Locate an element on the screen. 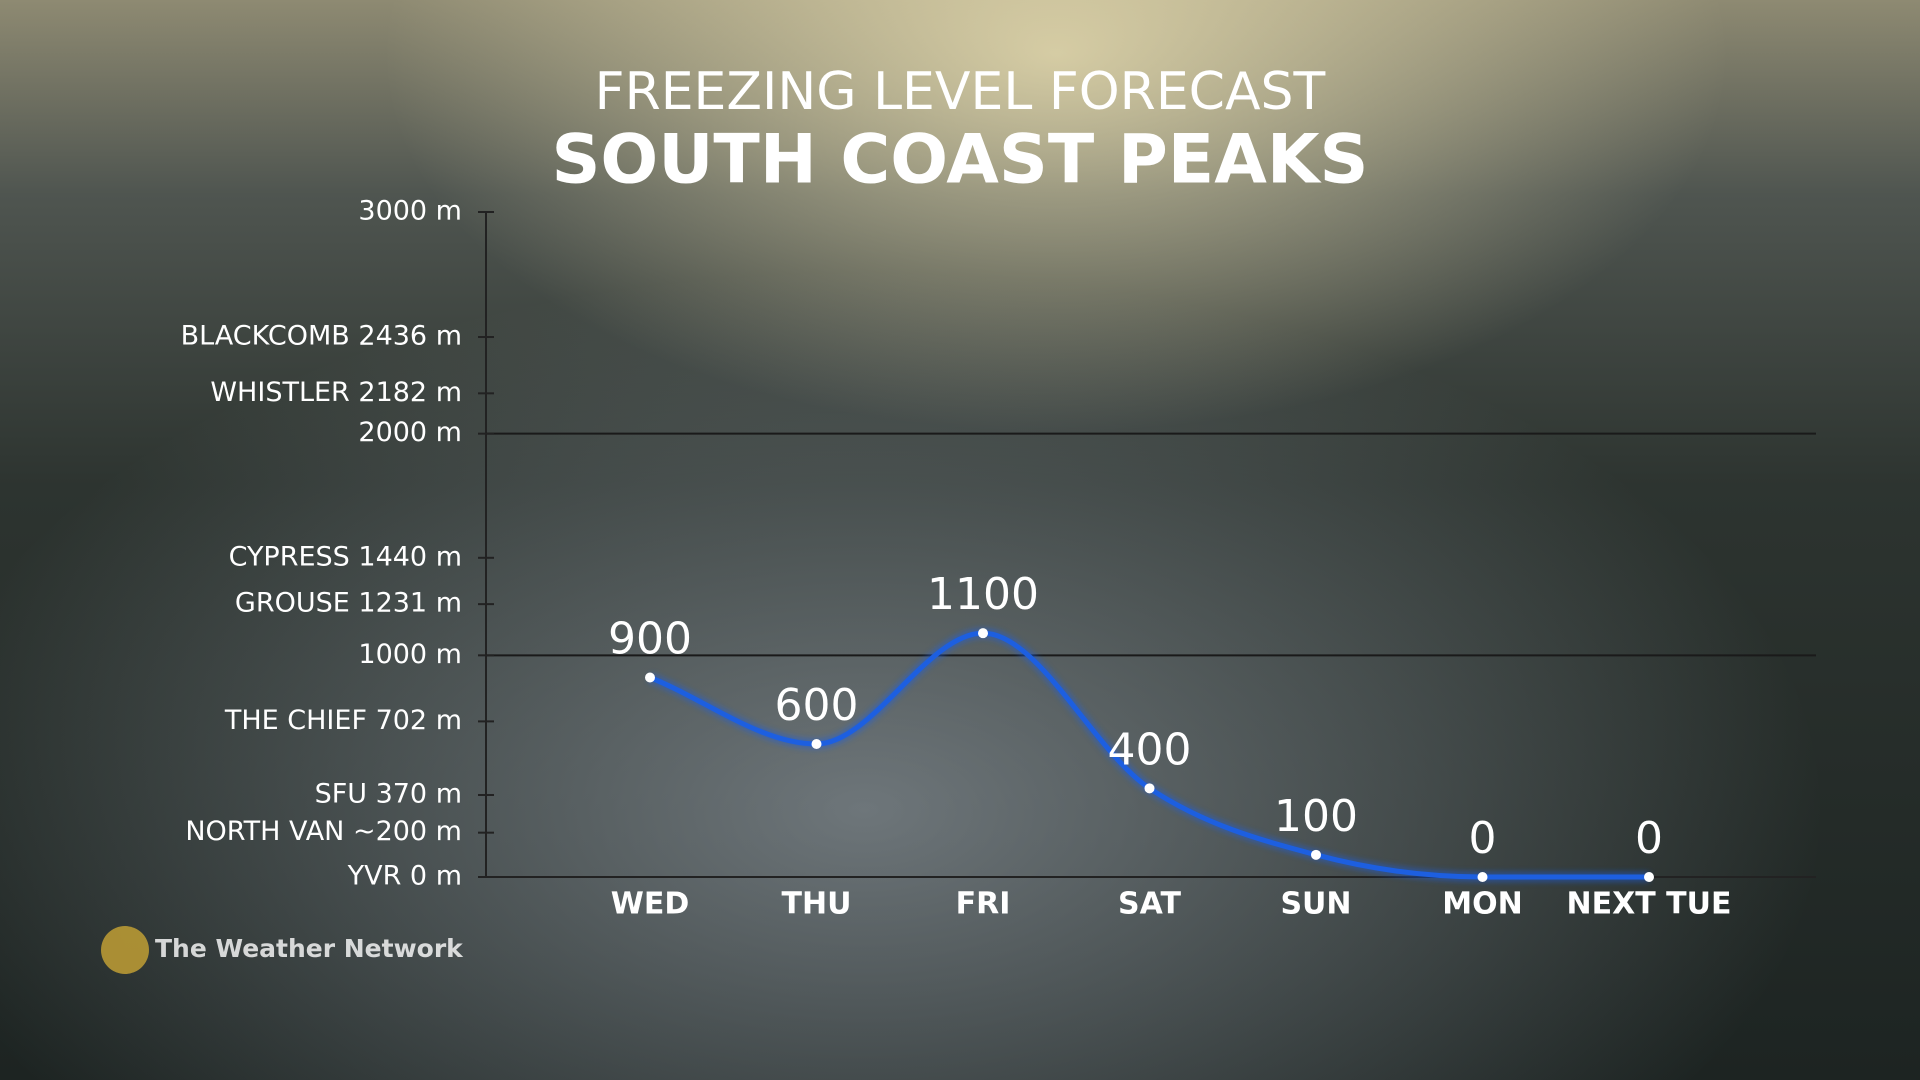  y-tick-label: NORTH VAN ~200 m is located at coordinates (323, 831).